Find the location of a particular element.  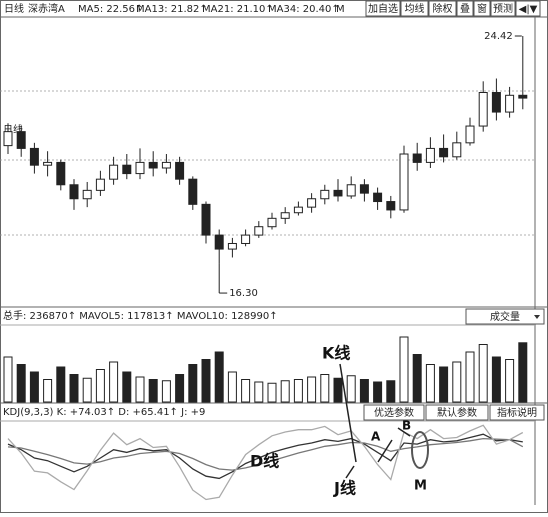

toolbar-button-label: 窗 is located at coordinates (482, 8).